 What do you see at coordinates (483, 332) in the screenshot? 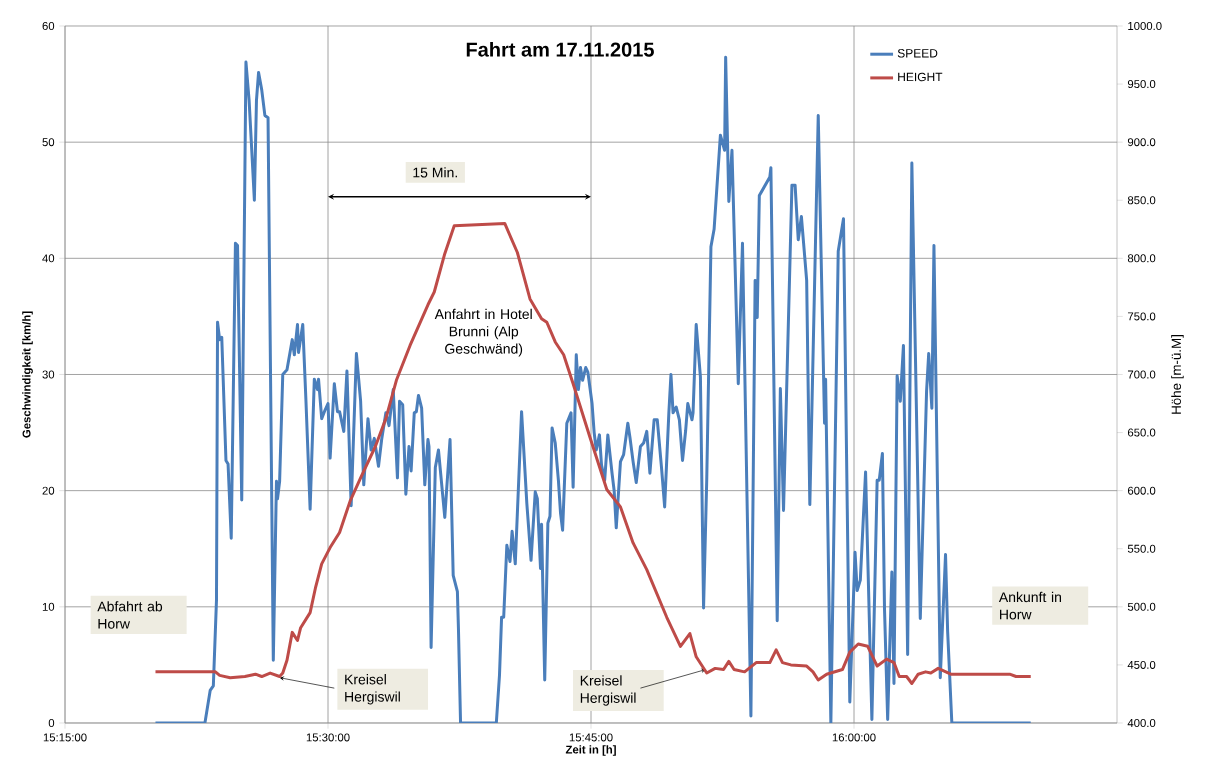
I see `annotation: Anfahrt in Hotel Brunni (Alp Geschwänd)` at bounding box center [483, 332].